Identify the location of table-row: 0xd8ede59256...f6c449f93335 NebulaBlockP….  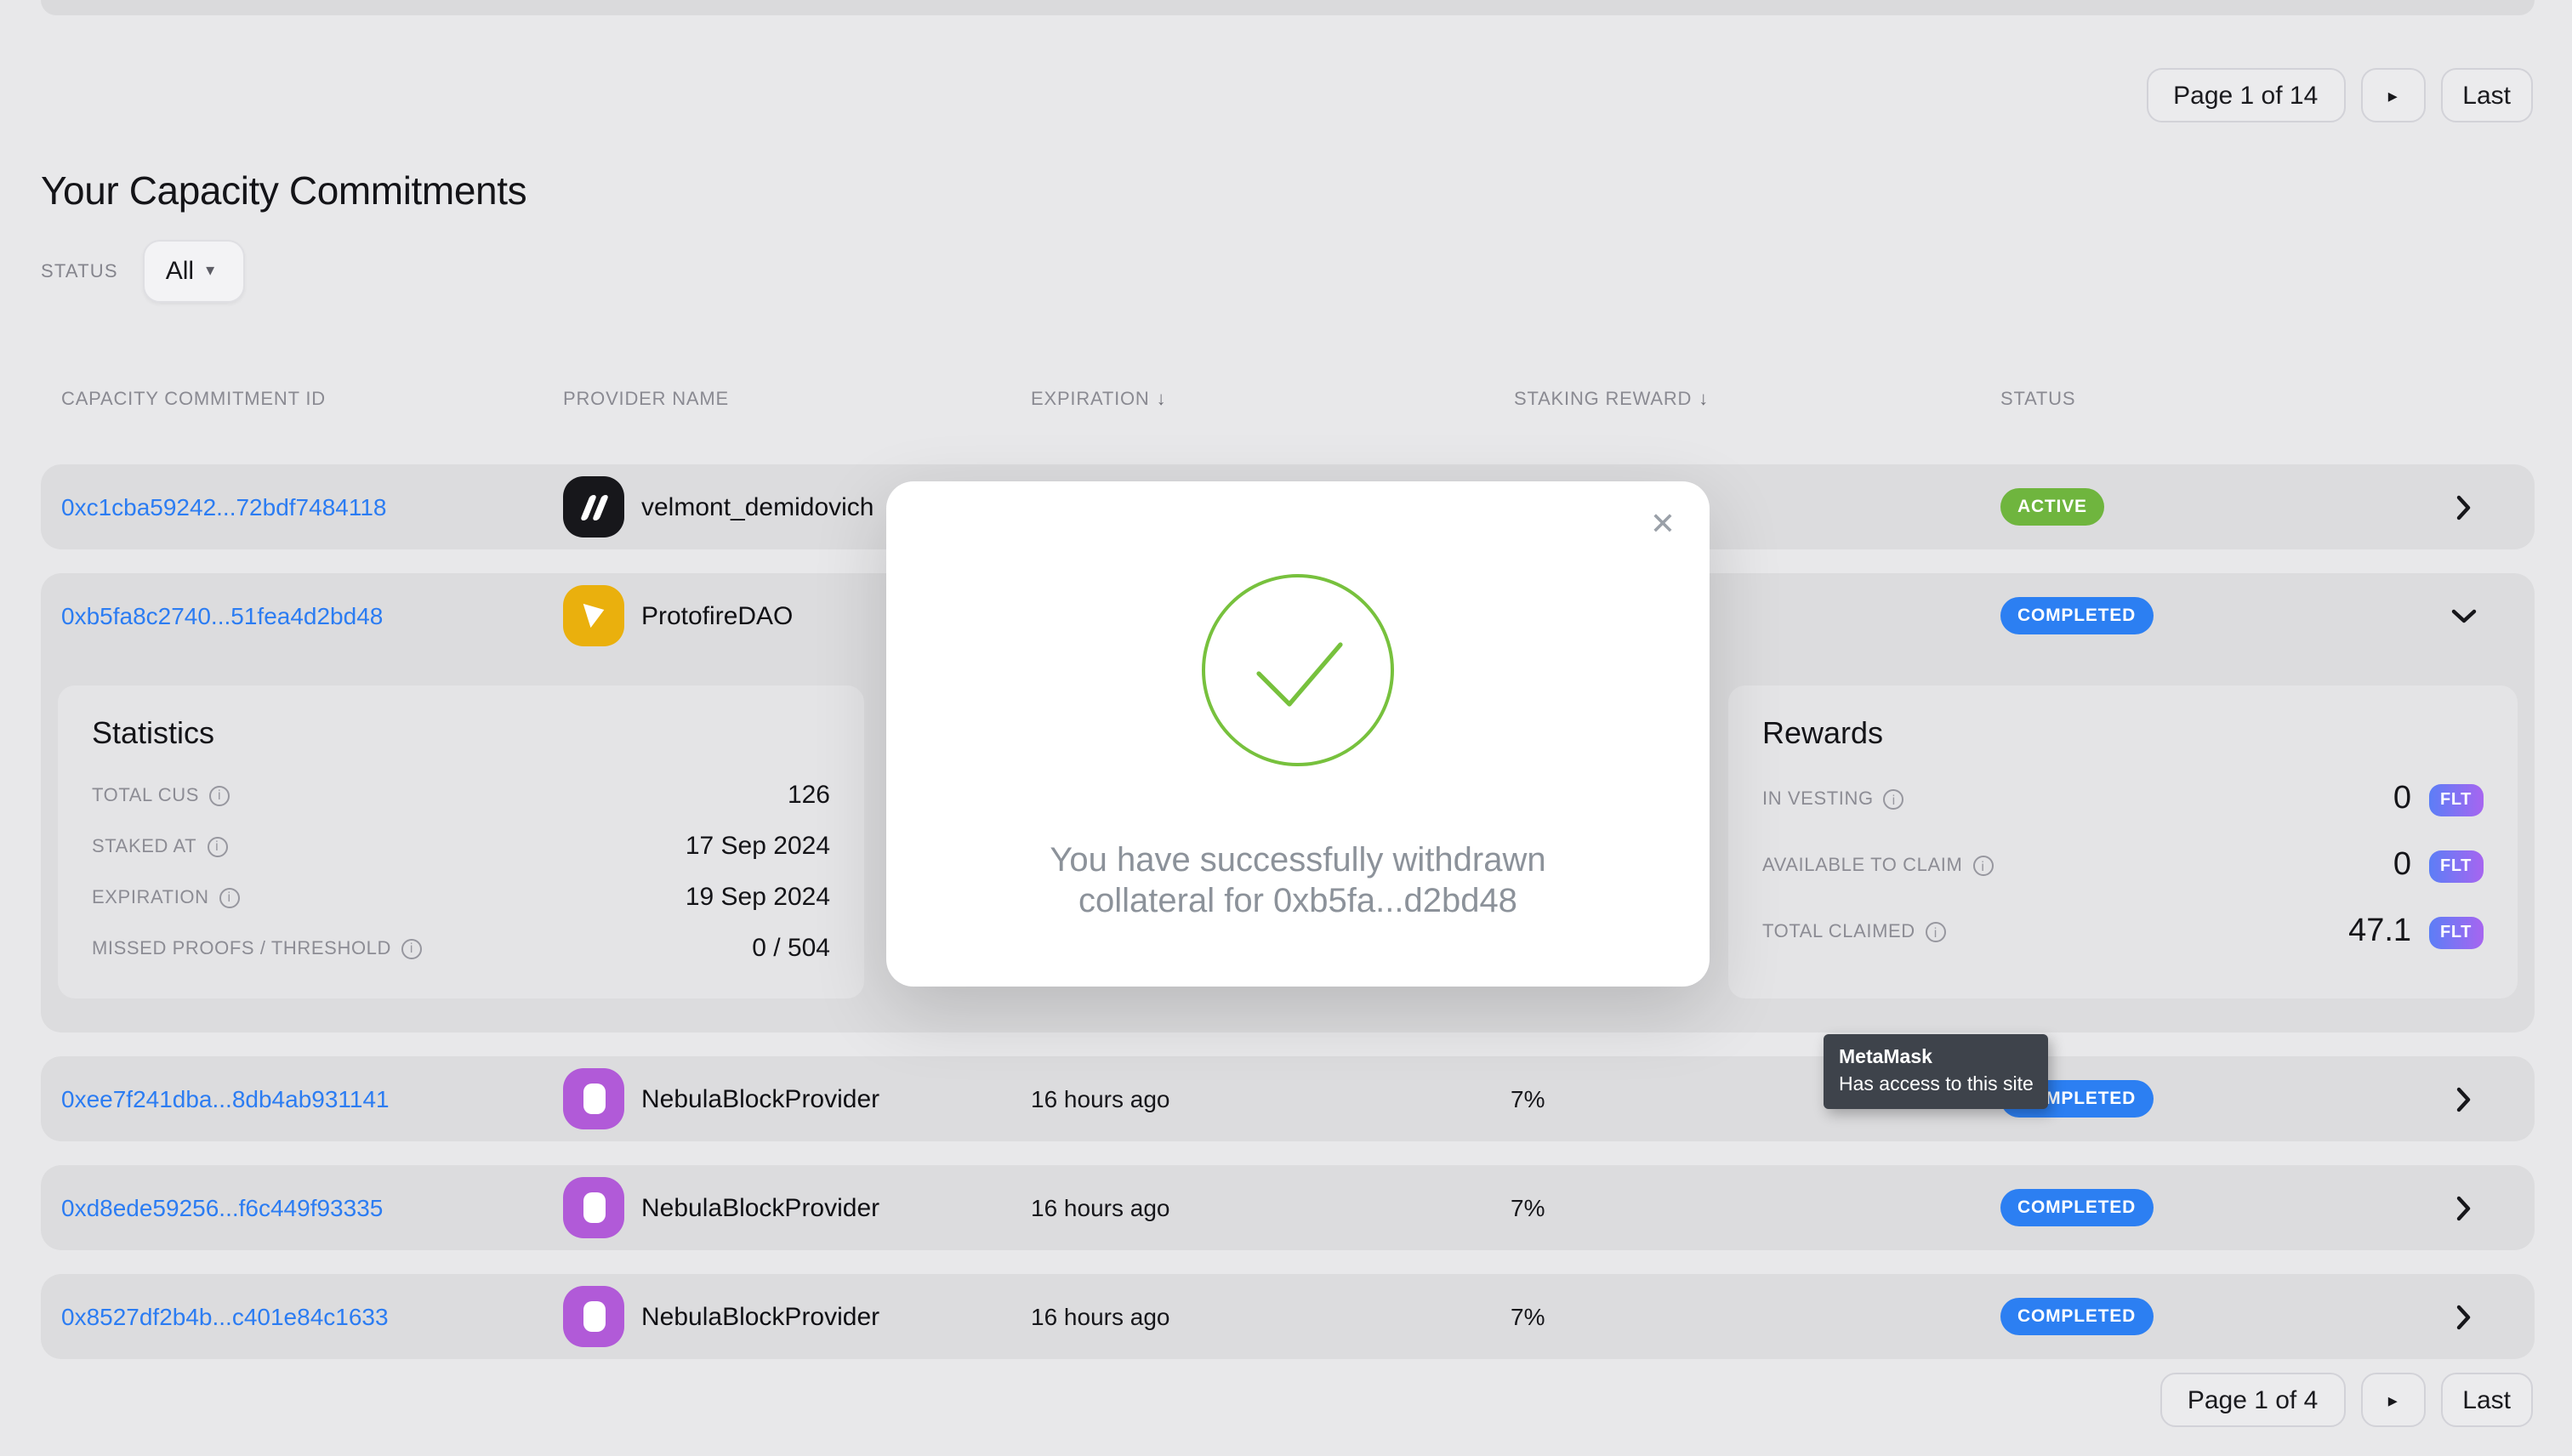
(1288, 1207).